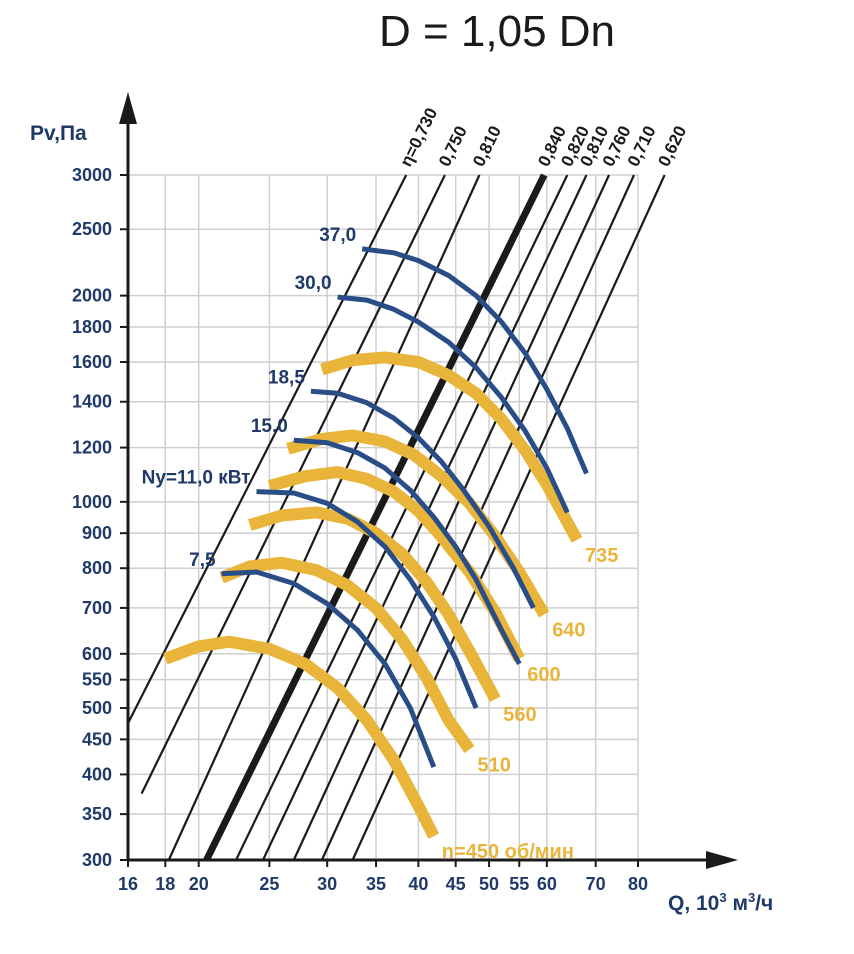  What do you see at coordinates (286, 377) in the screenshot?
I see `power-label-18-5: 18,5` at bounding box center [286, 377].